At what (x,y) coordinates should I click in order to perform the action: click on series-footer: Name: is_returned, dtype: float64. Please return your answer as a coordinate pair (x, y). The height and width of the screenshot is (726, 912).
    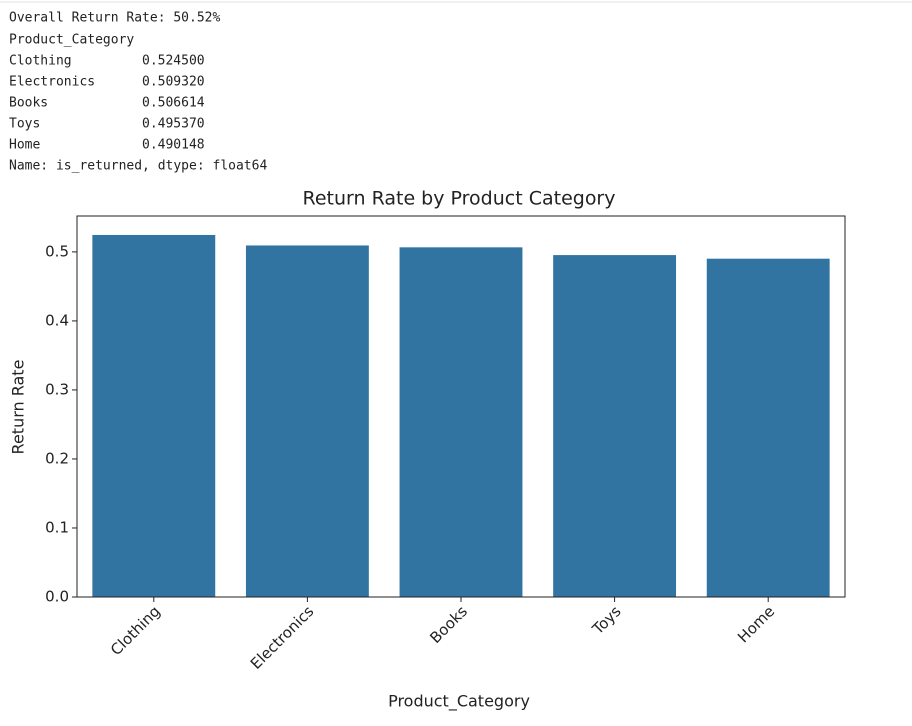
    Looking at the image, I should click on (138, 166).